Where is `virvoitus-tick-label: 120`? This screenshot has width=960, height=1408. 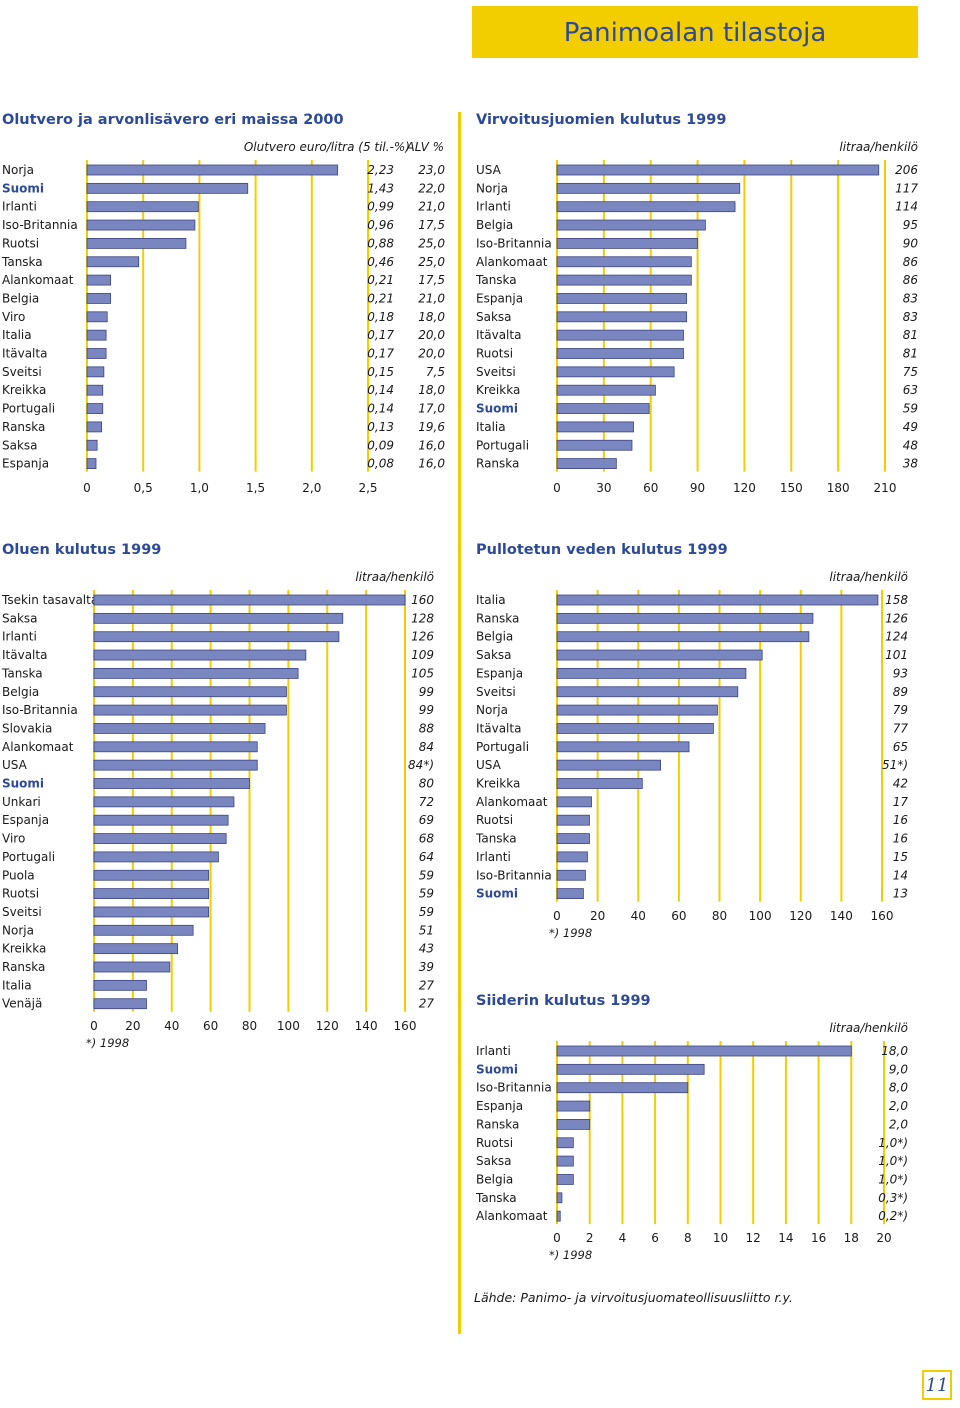
virvoitus-tick-label: 120 is located at coordinates (744, 488).